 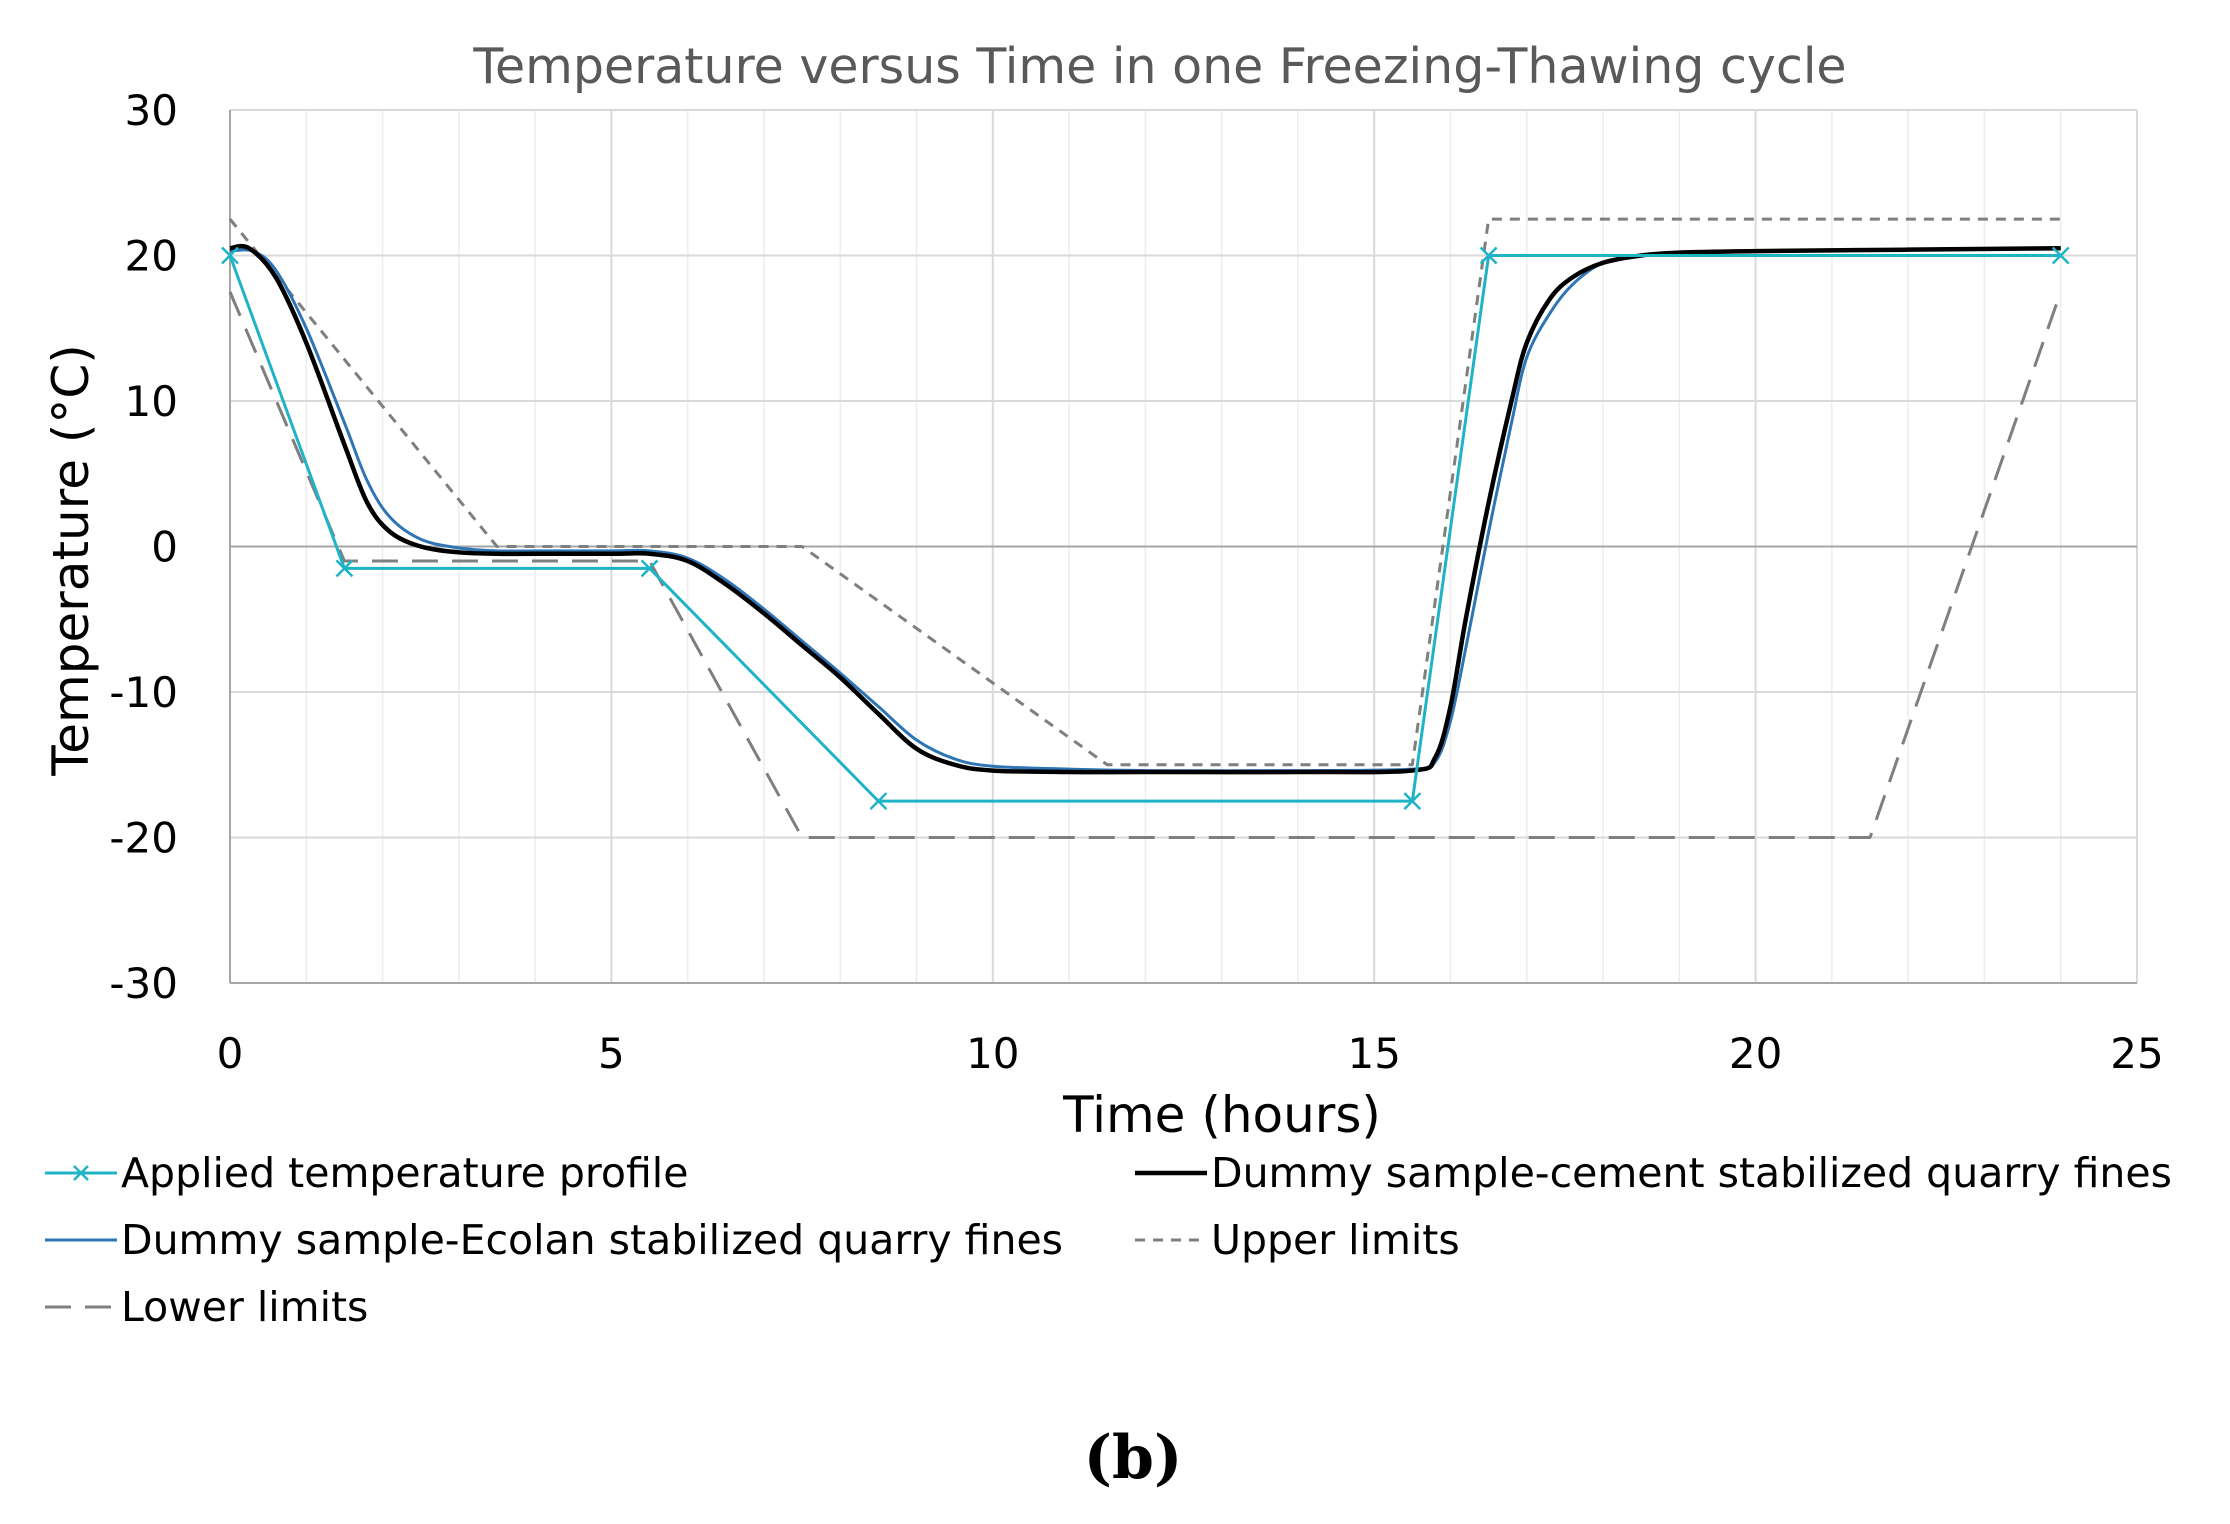 I want to click on y-tick-label: 0, so click(x=164, y=547).